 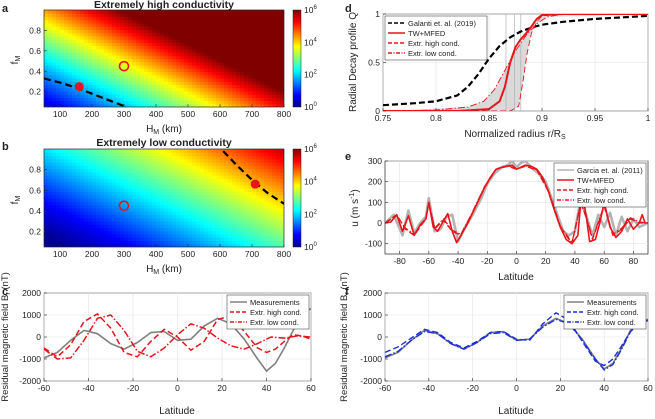 I want to click on legend-label: Galanti et. al. (2019), so click(x=442, y=23).